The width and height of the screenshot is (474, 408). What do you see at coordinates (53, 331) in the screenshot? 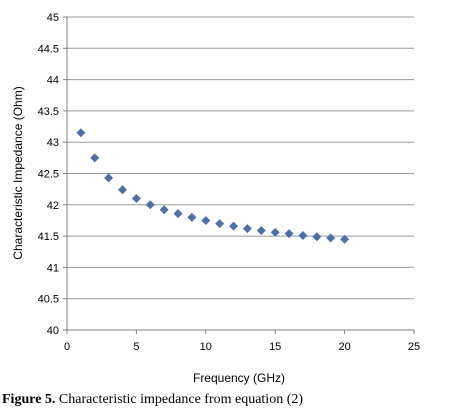
I see `y-tick-label: 40` at bounding box center [53, 331].